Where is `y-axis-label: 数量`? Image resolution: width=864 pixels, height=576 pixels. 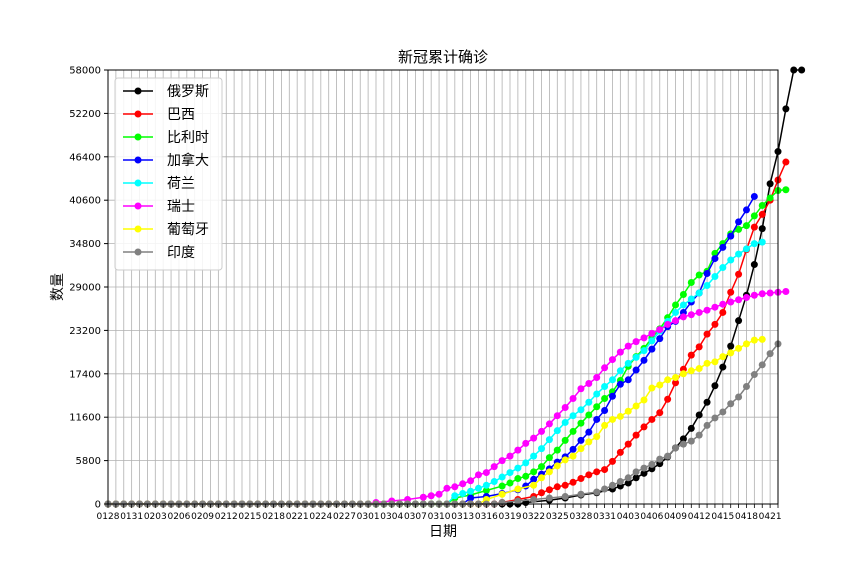 y-axis-label: 数量 is located at coordinates (58, 287).